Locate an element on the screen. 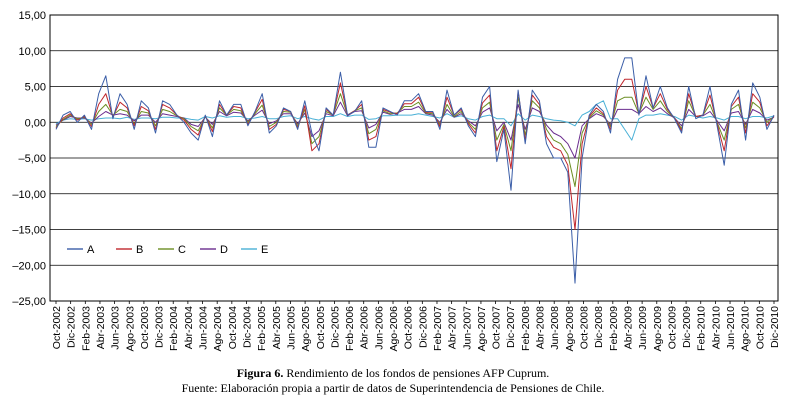 The height and width of the screenshot is (403, 786). legend: A B C D E is located at coordinates (167, 250).